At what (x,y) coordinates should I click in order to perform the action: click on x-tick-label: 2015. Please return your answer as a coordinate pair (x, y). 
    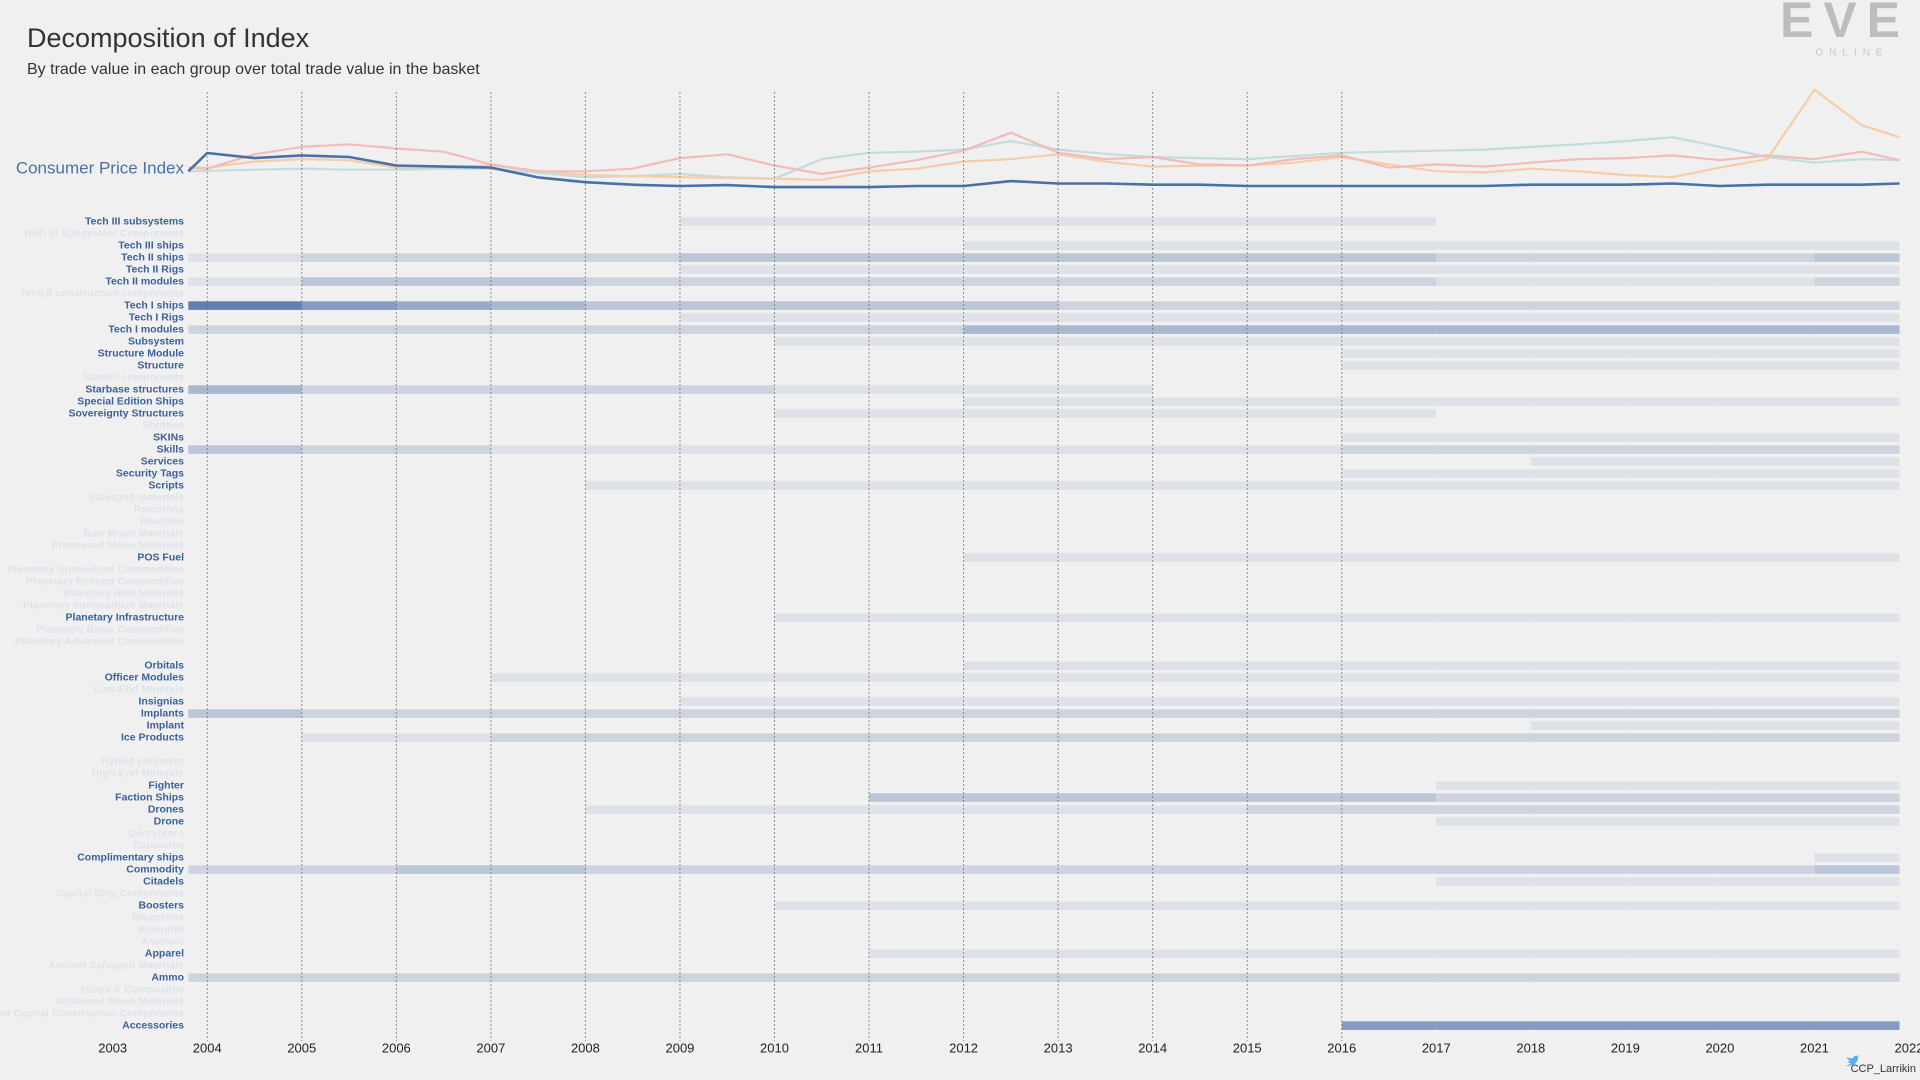
    Looking at the image, I should click on (1247, 1047).